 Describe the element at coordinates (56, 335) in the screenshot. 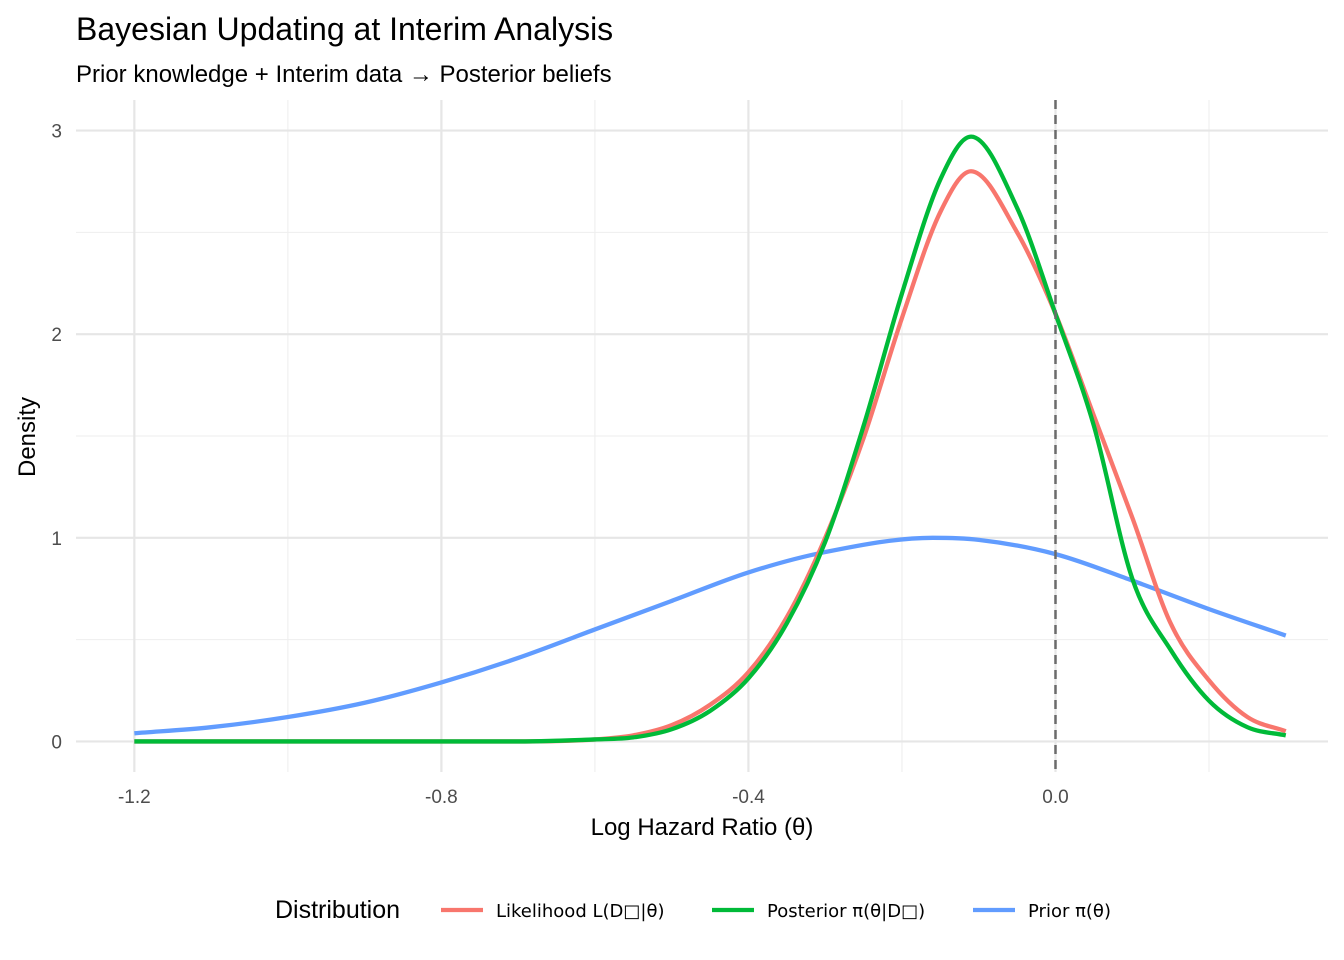

I see `y-tick-label: 2` at that location.